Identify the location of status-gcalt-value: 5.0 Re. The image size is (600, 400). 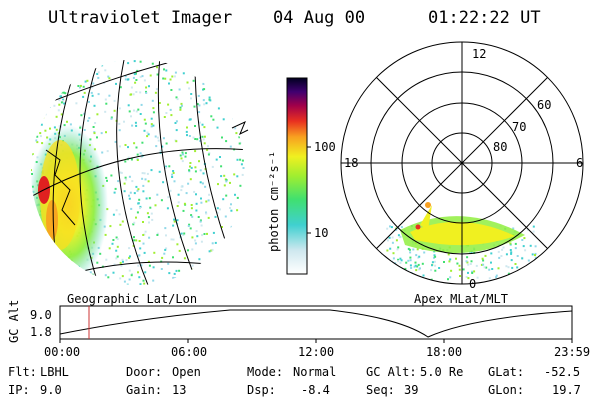
(442, 372).